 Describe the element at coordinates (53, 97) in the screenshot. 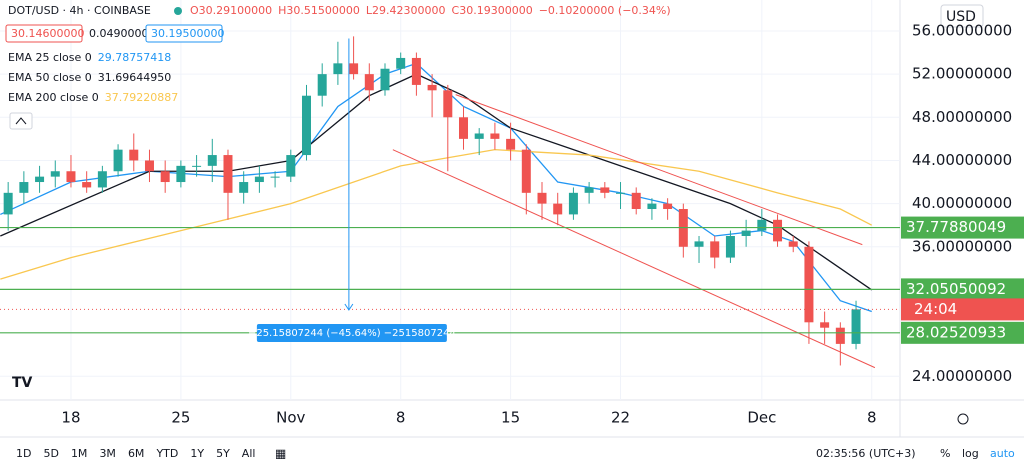

I see `legend-name: EMA 200 close 0` at that location.